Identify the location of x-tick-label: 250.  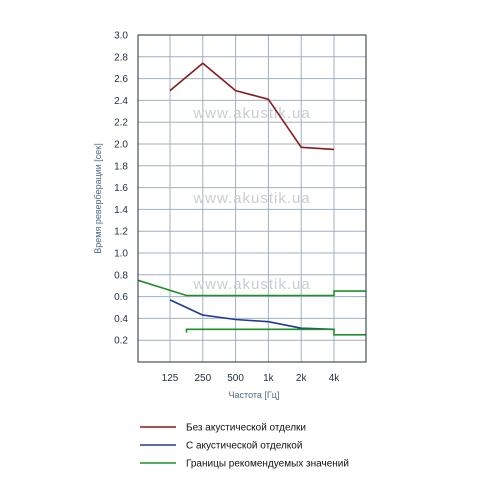
(202, 378).